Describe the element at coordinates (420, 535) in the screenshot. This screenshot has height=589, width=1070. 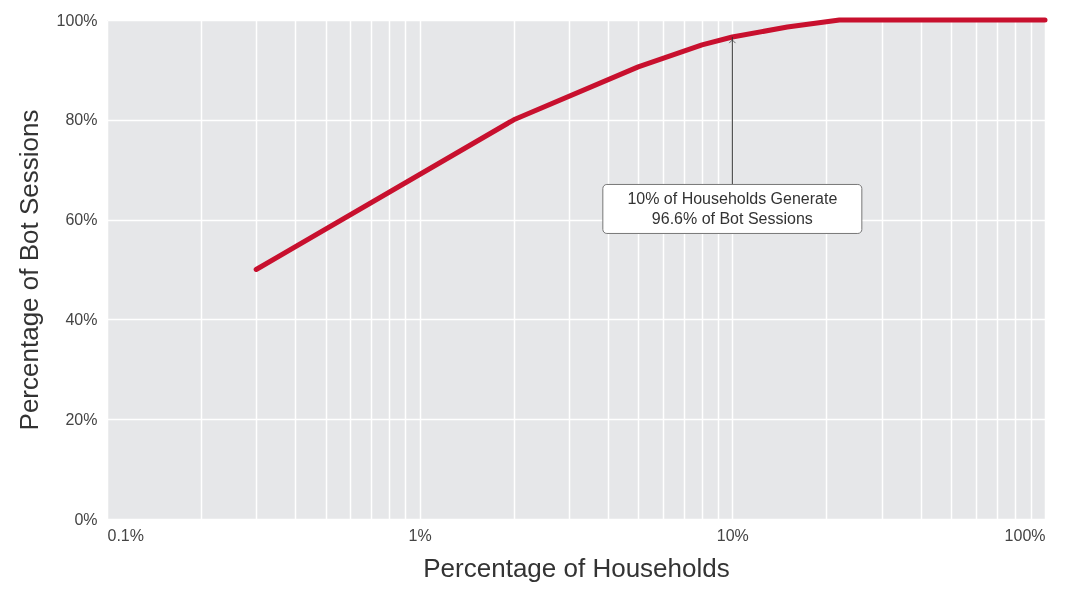
I see `x-tick-label: 1%` at that location.